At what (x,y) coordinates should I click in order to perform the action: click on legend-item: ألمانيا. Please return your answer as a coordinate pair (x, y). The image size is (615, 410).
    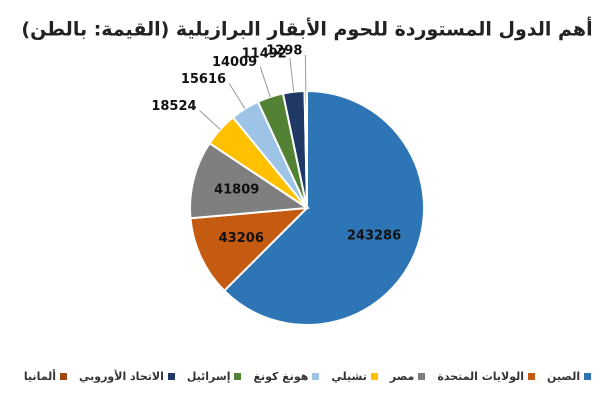
    Looking at the image, I should click on (45, 376).